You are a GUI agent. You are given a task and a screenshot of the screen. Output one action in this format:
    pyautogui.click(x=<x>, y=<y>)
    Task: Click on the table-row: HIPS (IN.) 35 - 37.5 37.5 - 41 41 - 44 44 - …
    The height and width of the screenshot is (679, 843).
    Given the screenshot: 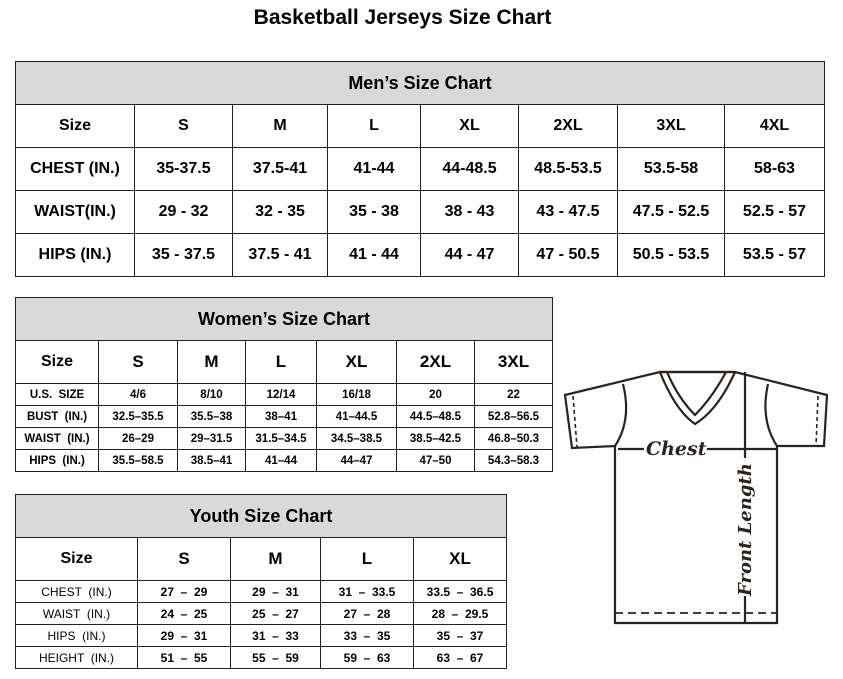 What is the action you would take?
    pyautogui.click(x=420, y=255)
    